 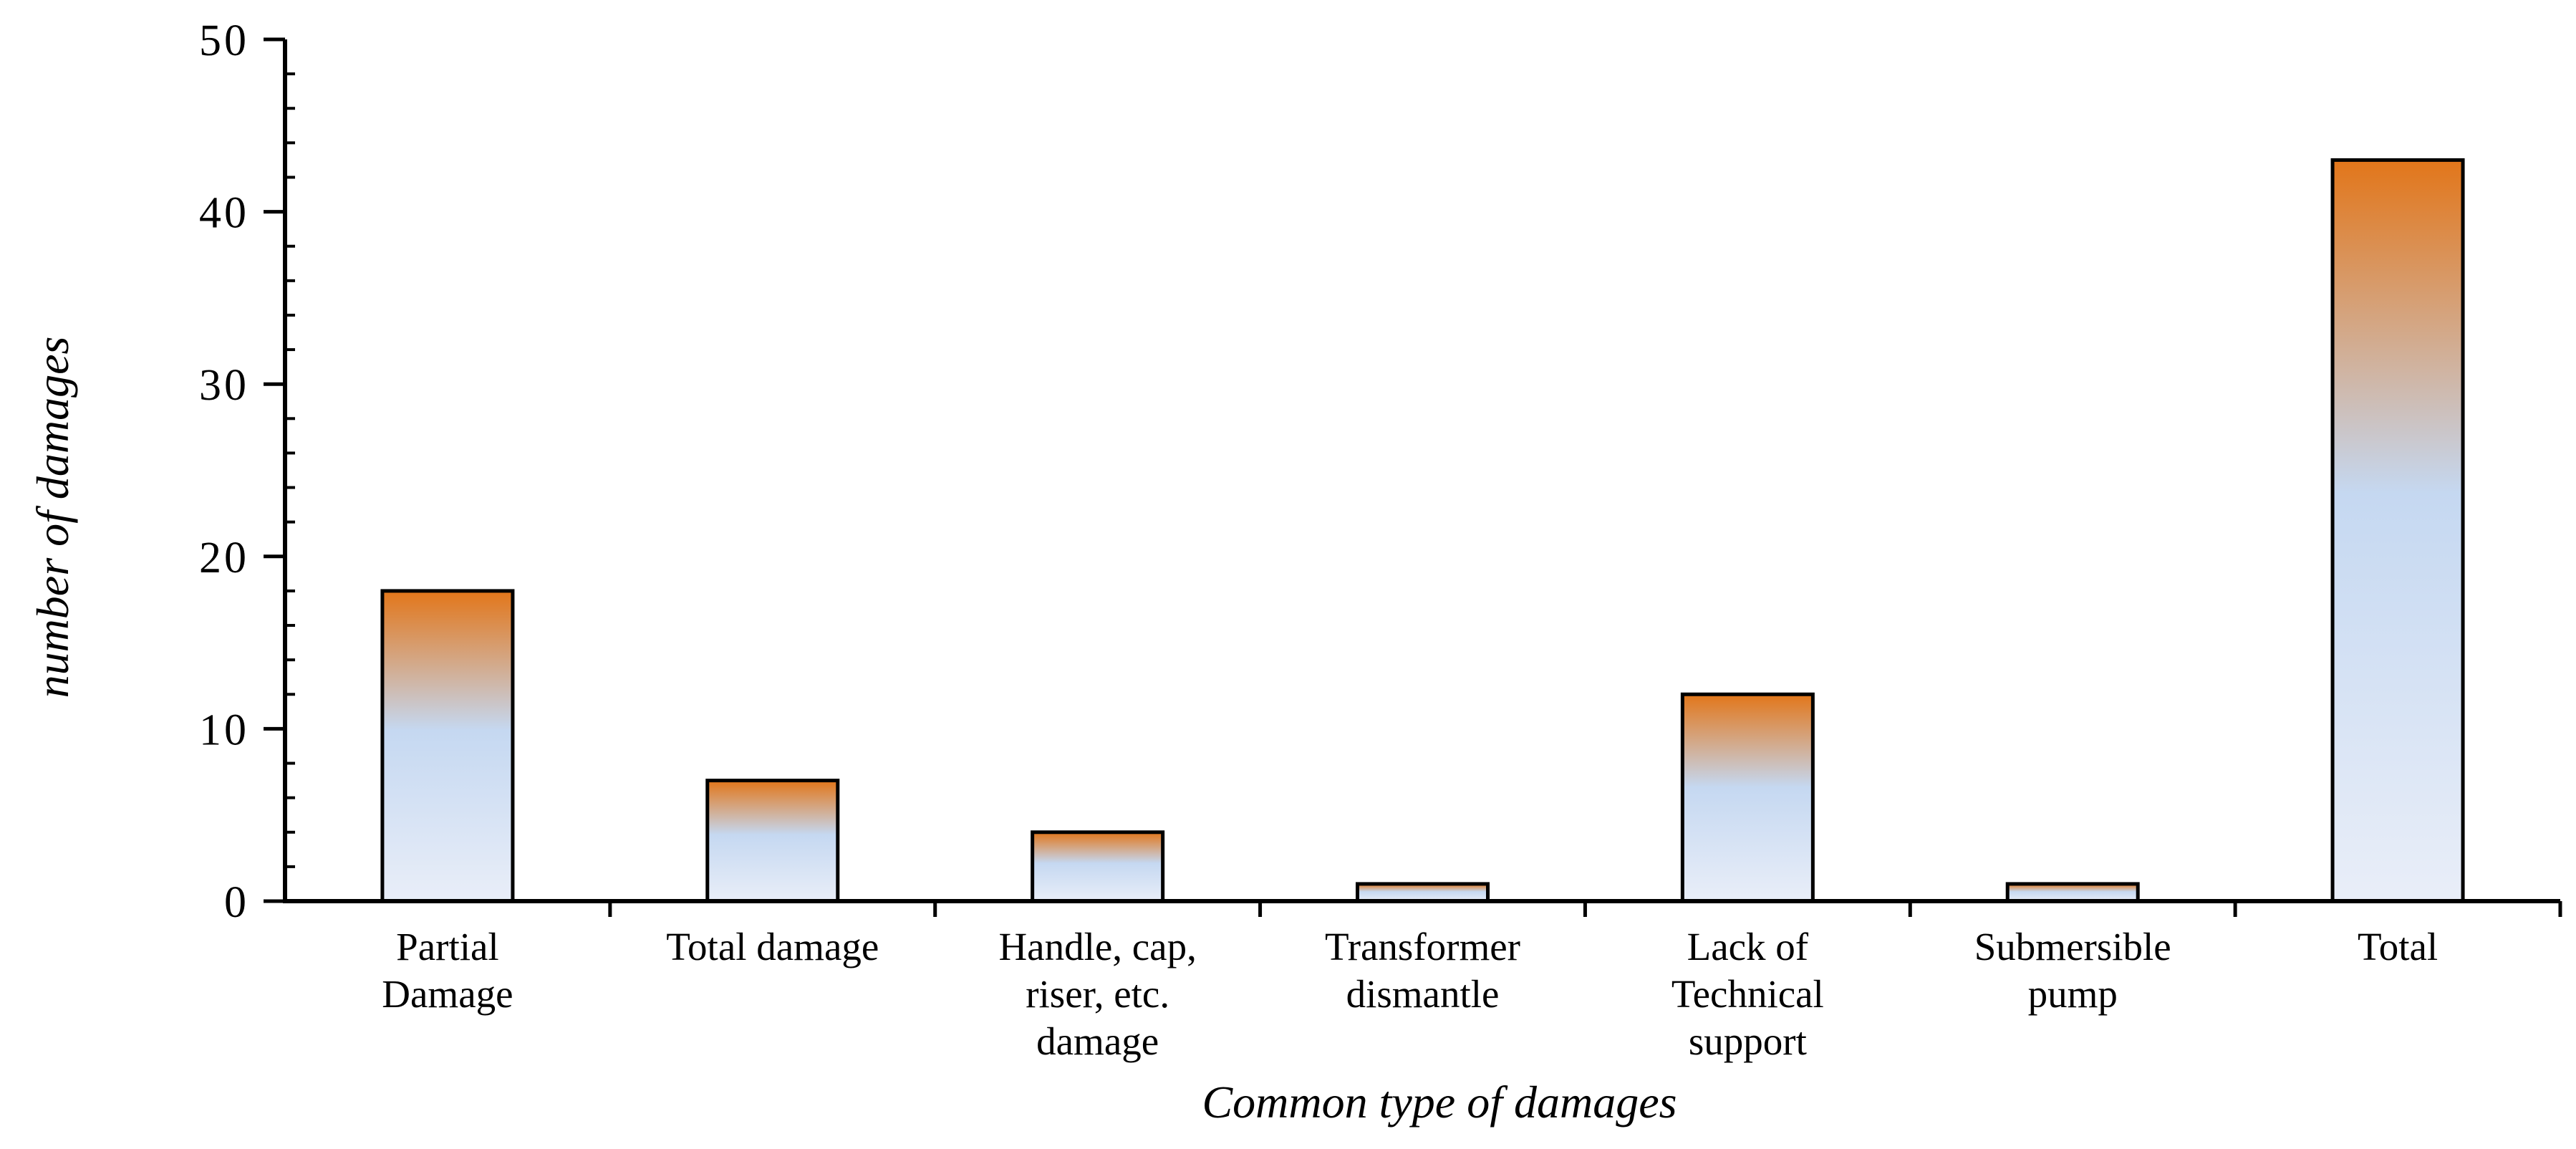 I want to click on x-tick-label: Submersible pump, so click(x=2072, y=971).